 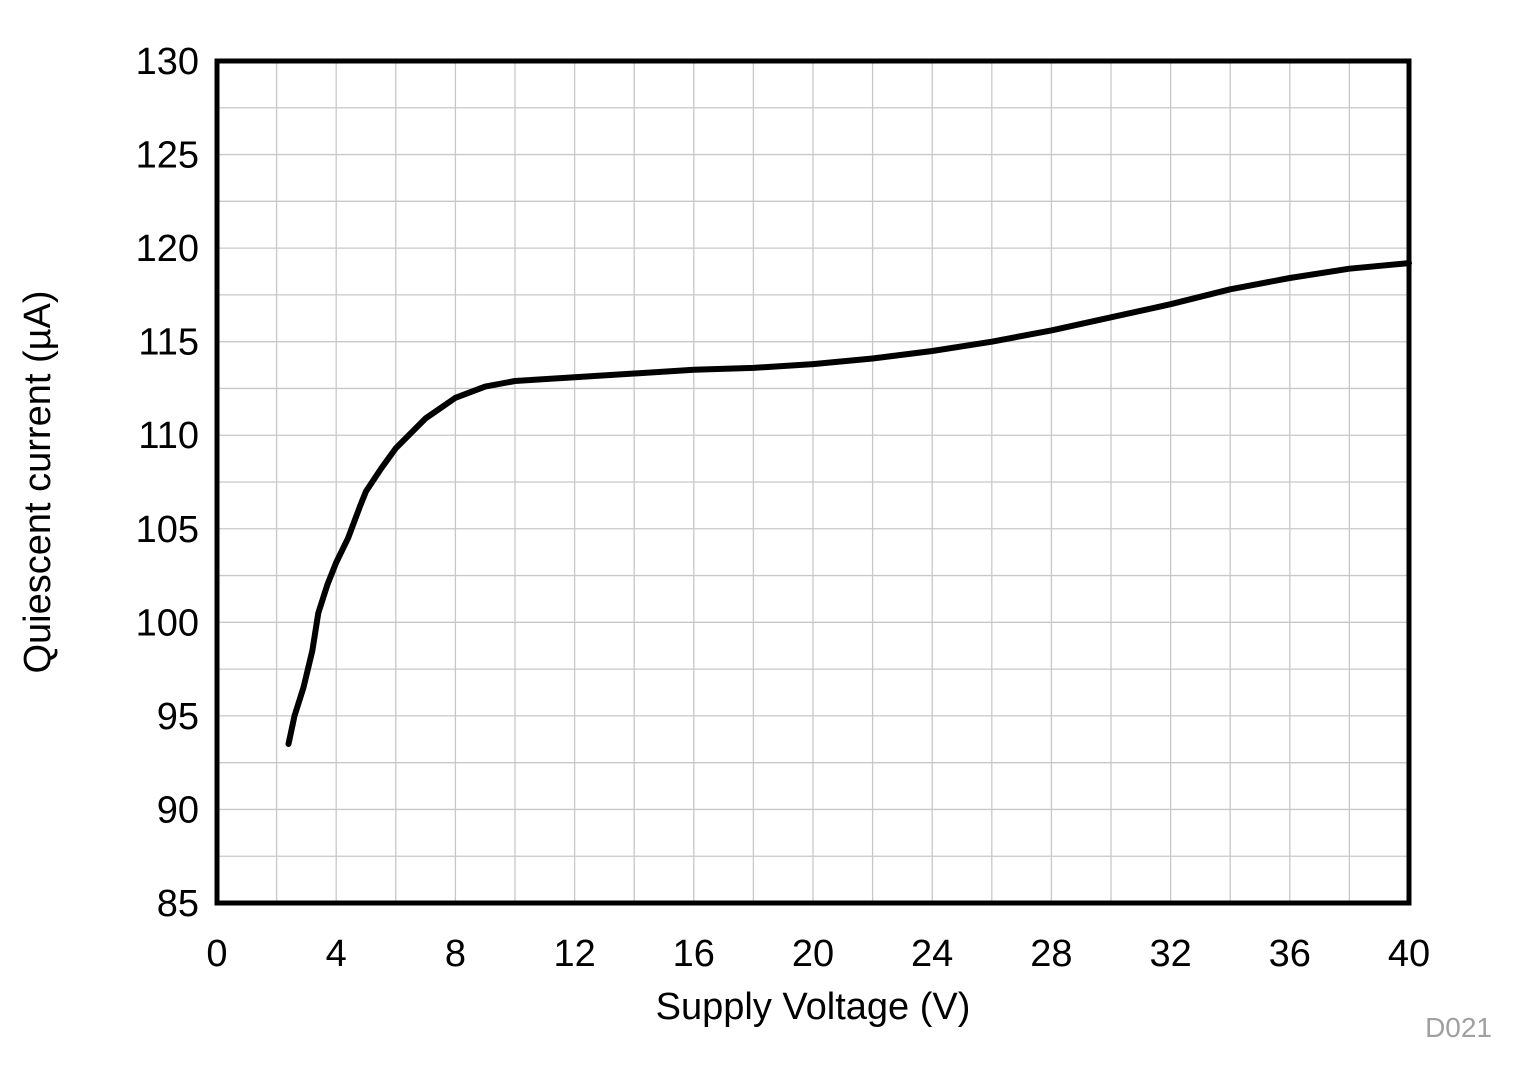 I want to click on y-tick-label: 85, so click(x=178, y=904).